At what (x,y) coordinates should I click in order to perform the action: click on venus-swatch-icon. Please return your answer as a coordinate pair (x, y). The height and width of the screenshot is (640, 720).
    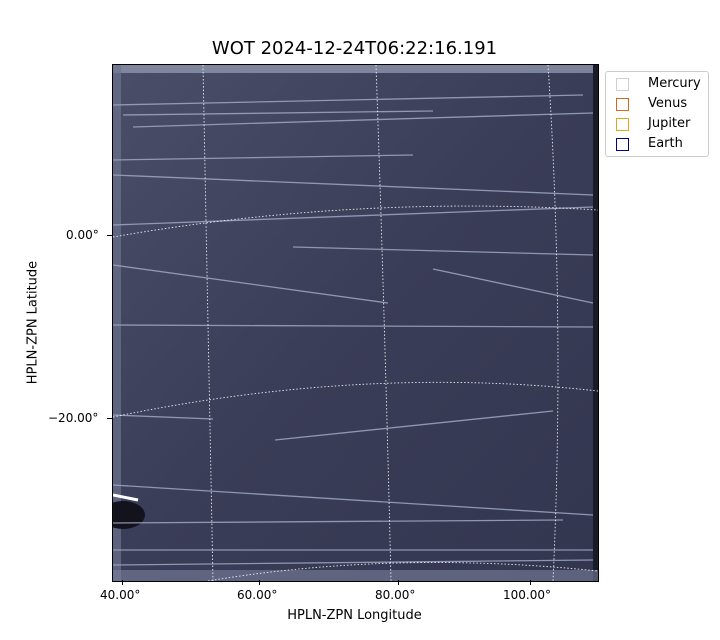
    Looking at the image, I should click on (622, 104).